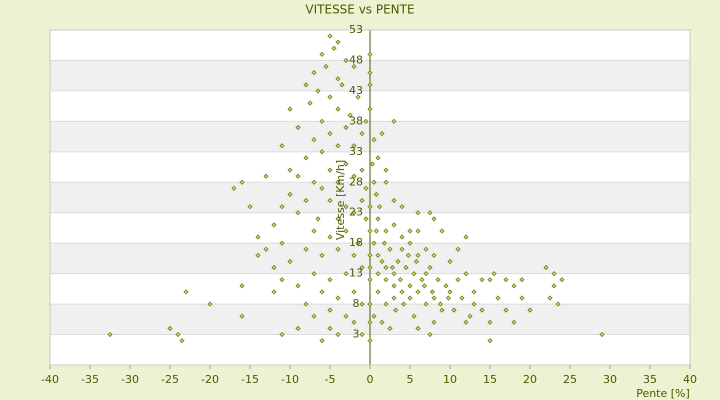 The image size is (720, 400). I want to click on y-tick-label: 43, so click(356, 90).